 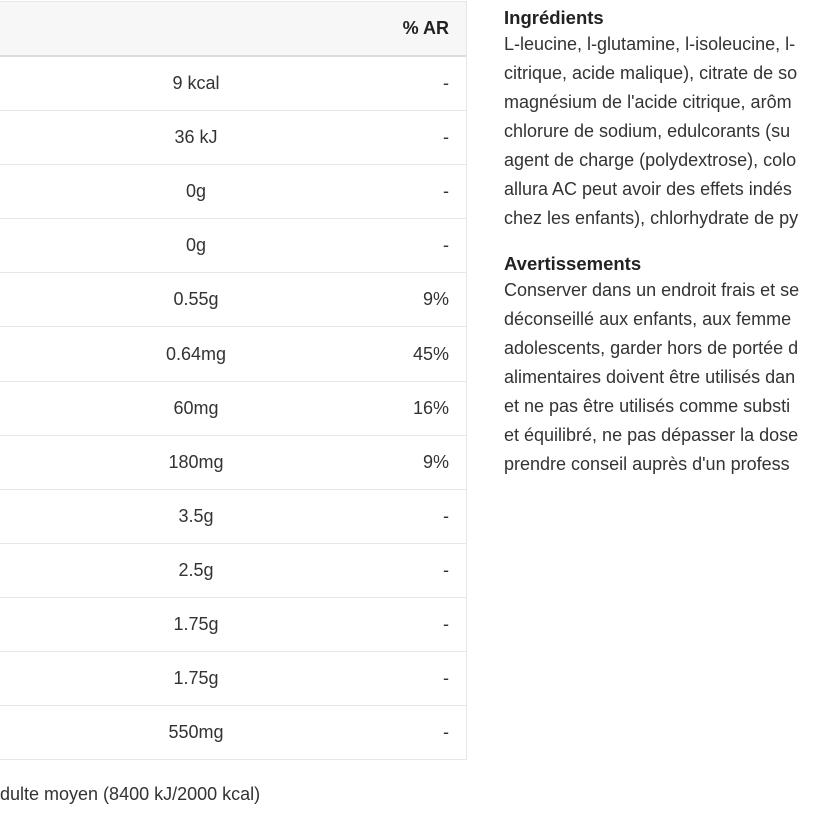 I want to click on table-row: 180mg 9%, so click(x=233, y=463).